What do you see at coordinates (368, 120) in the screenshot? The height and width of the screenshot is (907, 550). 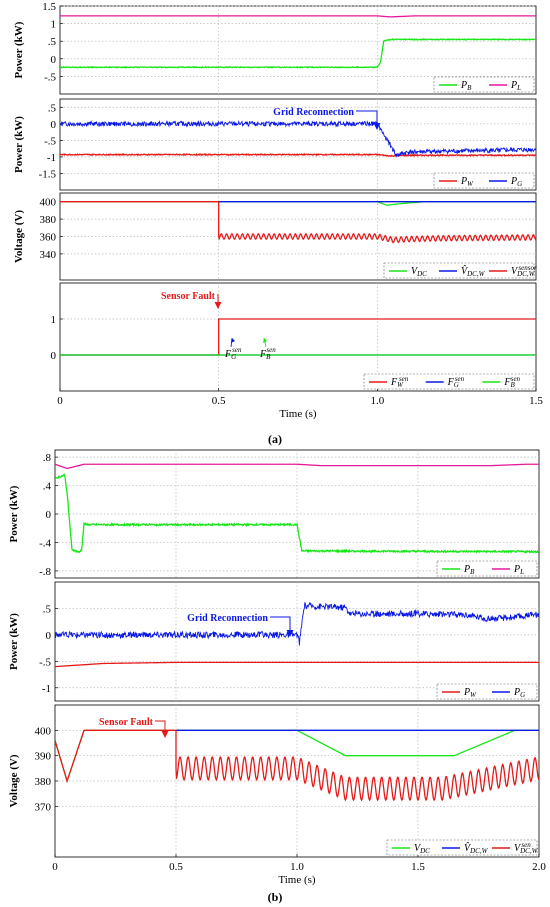 I see `grid-reconnection-arrow-a` at bounding box center [368, 120].